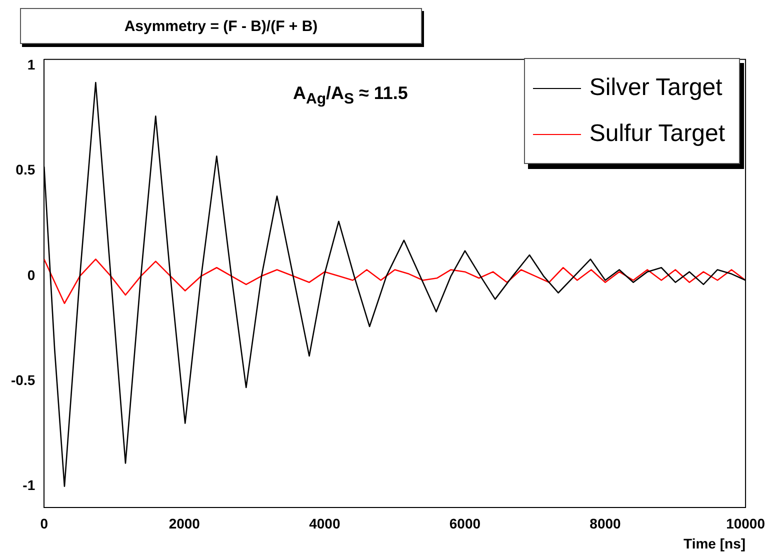 The width and height of the screenshot is (769, 556). What do you see at coordinates (606, 524) in the screenshot?
I see `x-tick-label: 8000` at bounding box center [606, 524].